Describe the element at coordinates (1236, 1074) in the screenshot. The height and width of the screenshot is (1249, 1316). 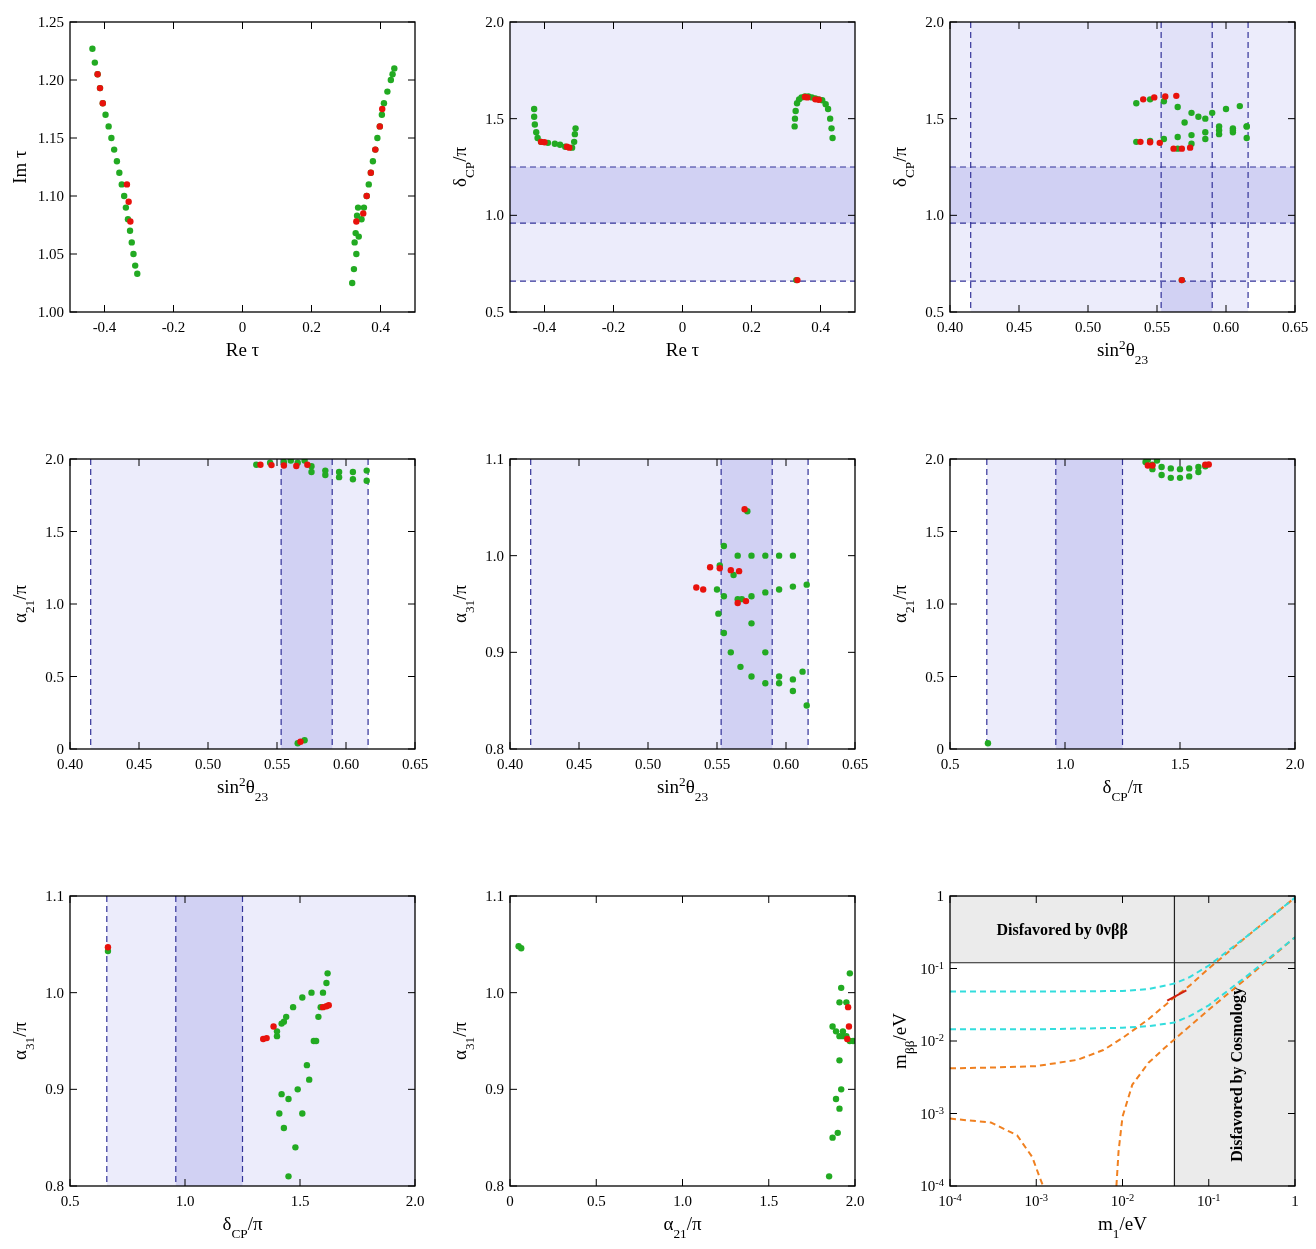
I see `band-label: Disfavored by Cosmology` at that location.